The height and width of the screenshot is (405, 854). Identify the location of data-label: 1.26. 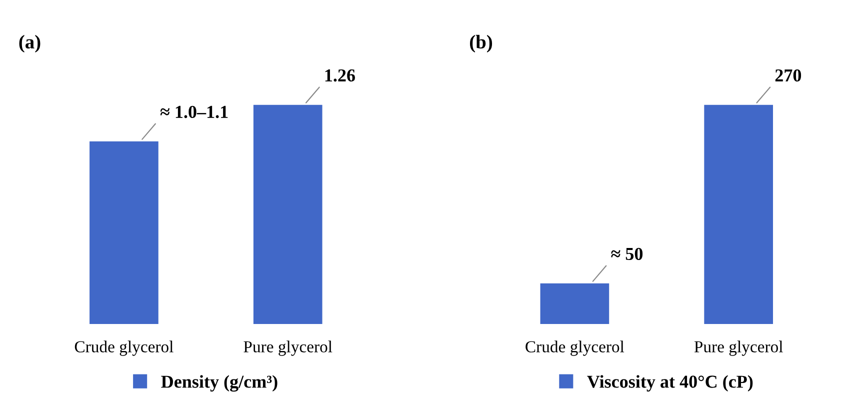
(340, 75).